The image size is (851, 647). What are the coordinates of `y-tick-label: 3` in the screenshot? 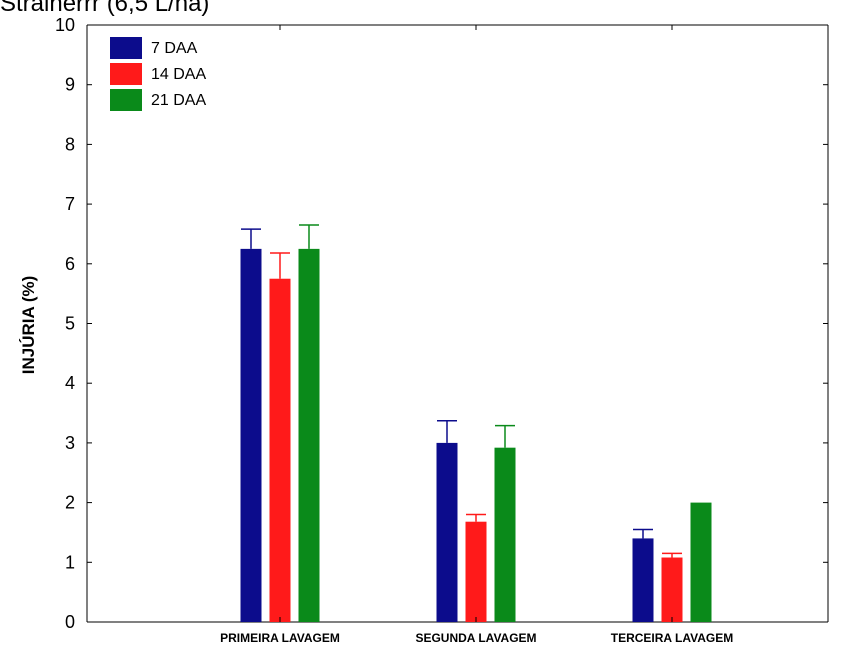 It's located at (70, 443).